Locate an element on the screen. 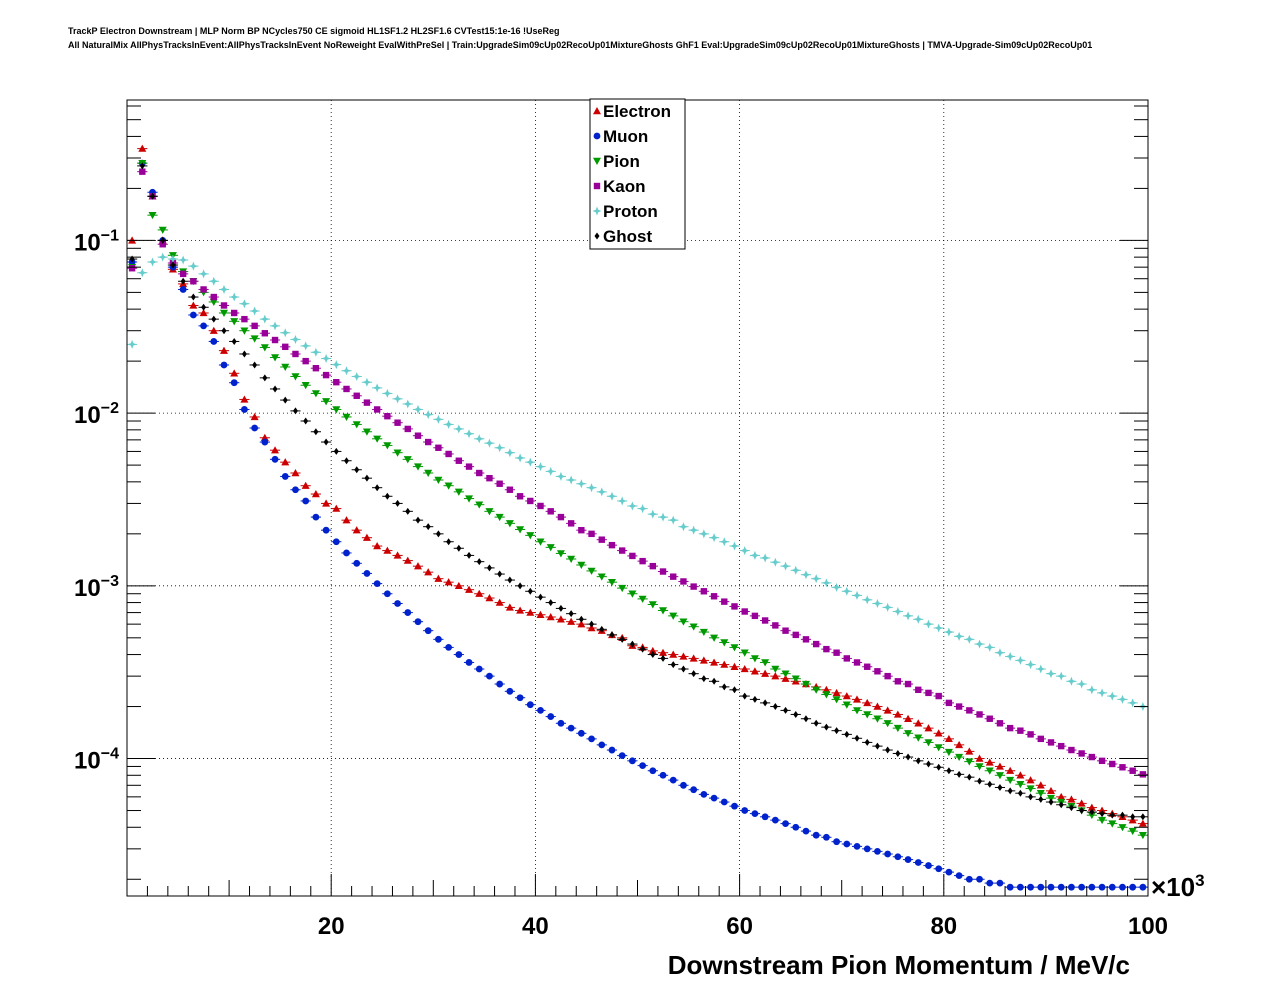  y-tick-label: 10−2 is located at coordinates (96, 414).